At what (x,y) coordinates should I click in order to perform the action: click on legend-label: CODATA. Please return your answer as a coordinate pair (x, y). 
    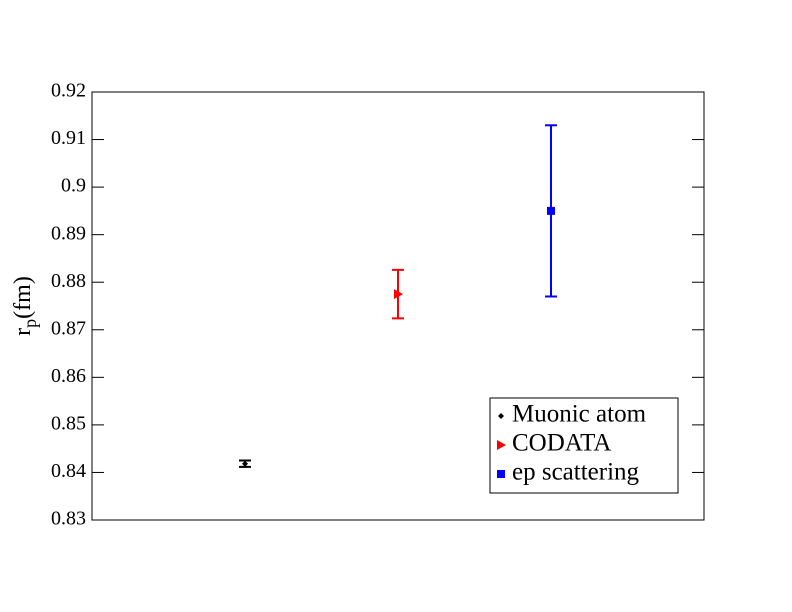
    Looking at the image, I should click on (561, 443).